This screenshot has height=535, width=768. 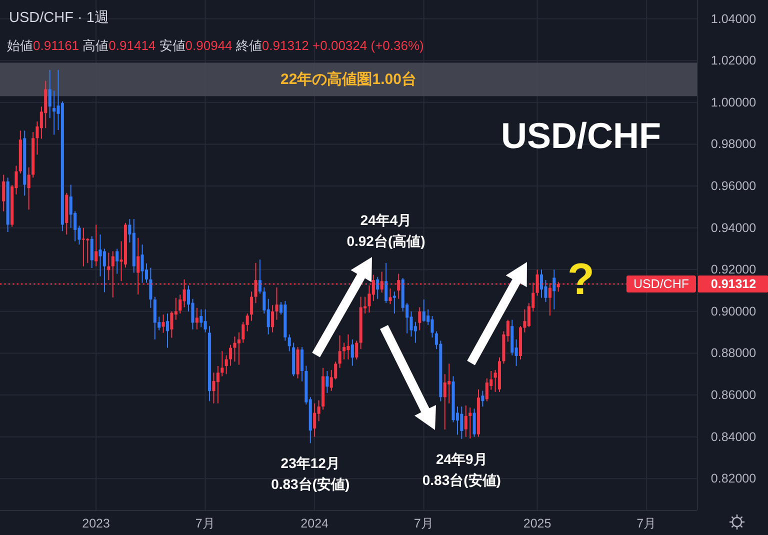 I want to click on y-tick-label: 1.04000, so click(x=733, y=19).